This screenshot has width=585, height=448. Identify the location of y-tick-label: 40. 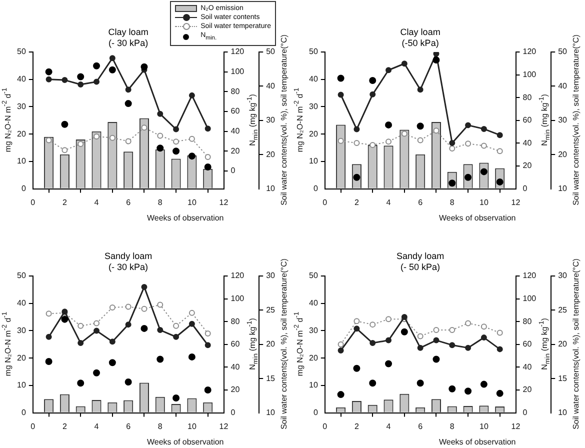
(313, 303).